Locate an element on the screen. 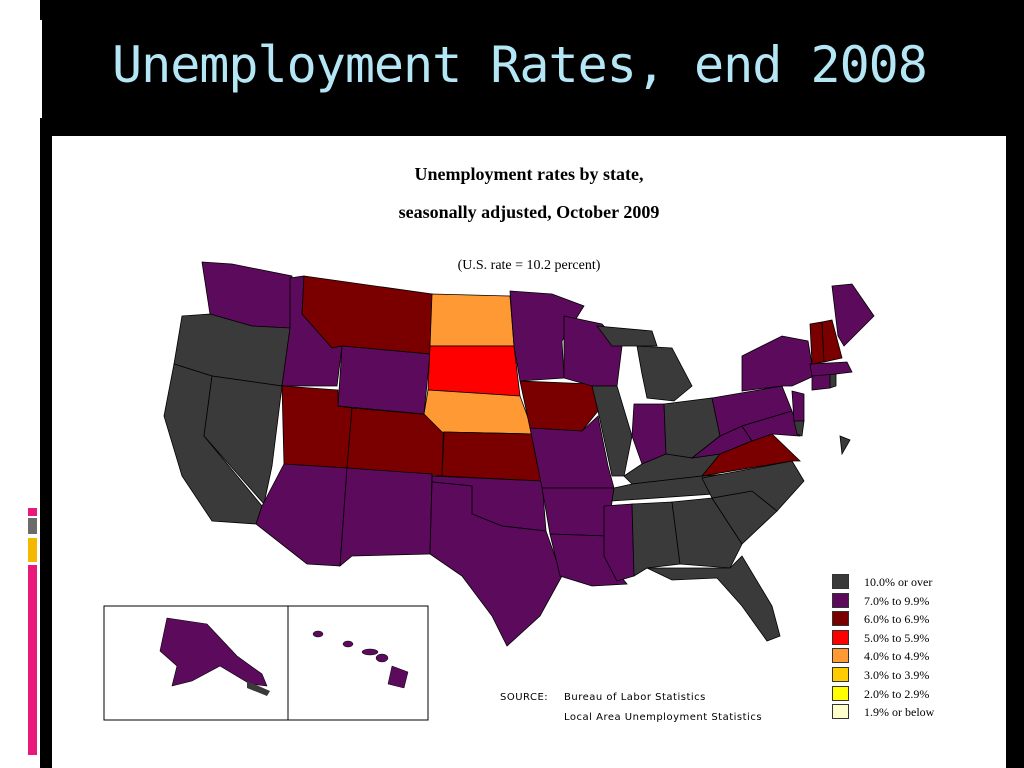 This screenshot has width=1024, height=768. state-HI-big-island is located at coordinates (398, 677).